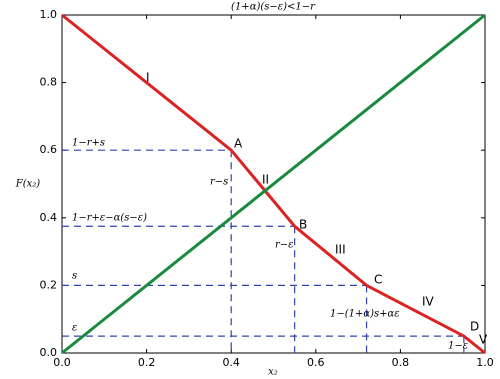 This screenshot has height=379, width=500. What do you see at coordinates (88, 143) in the screenshot?
I see `annotation: 1−r+s` at bounding box center [88, 143].